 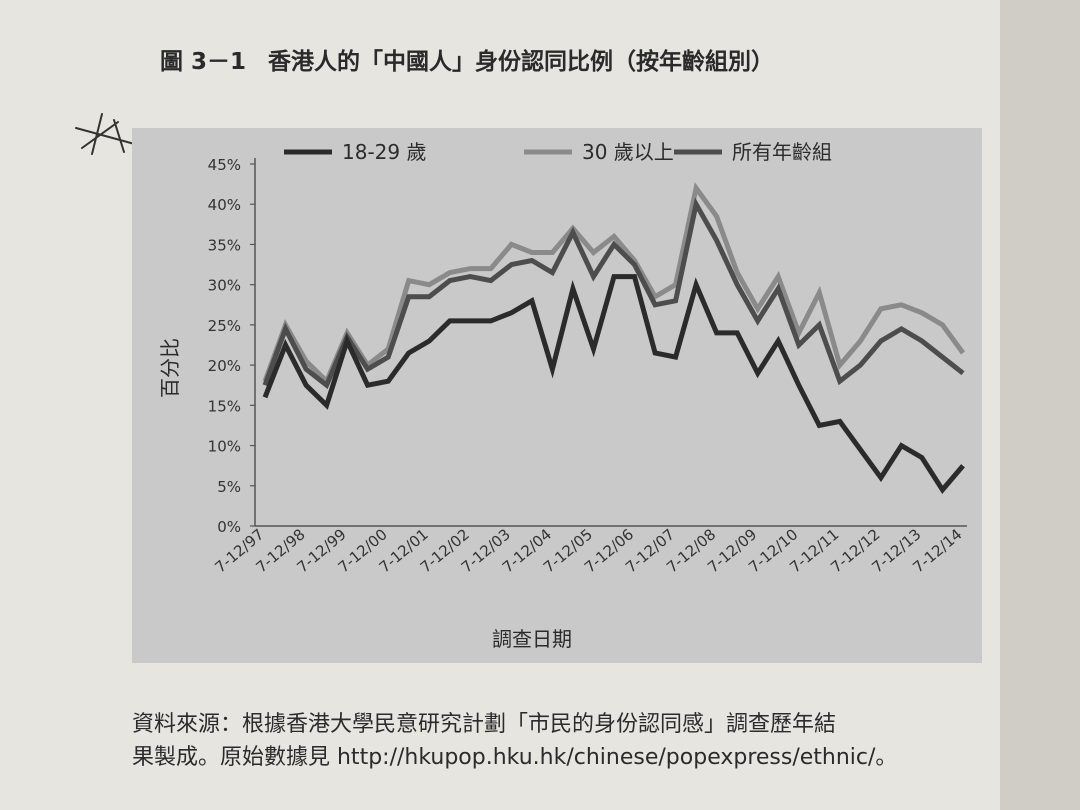 What do you see at coordinates (521, 62) in the screenshot?
I see `figure-title-text: 香港人的「中國人」身份認同比例（按年齡組別）` at bounding box center [521, 62].